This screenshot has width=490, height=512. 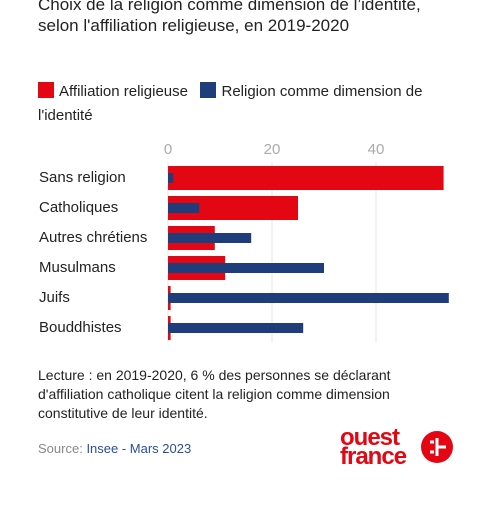 I want to click on logo: ouest france, so click(x=396, y=447).